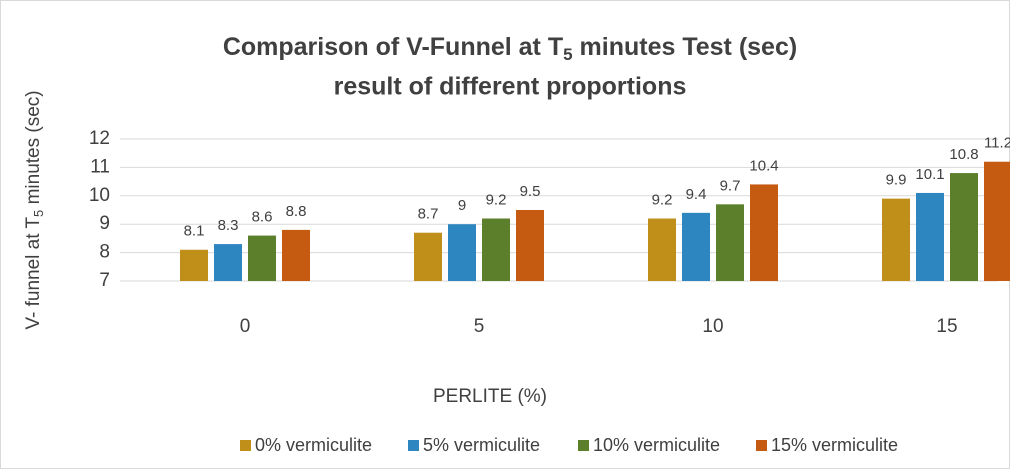 The height and width of the screenshot is (469, 1010). Describe the element at coordinates (228, 225) in the screenshot. I see `data-label: 8.3` at that location.